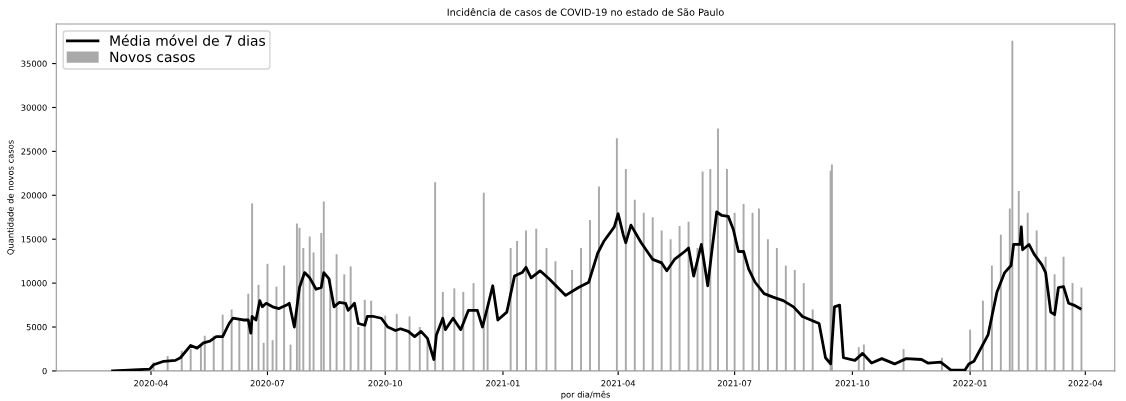 Image resolution: width=1126 pixels, height=401 pixels. I want to click on legend-label: Novos casos, so click(152, 57).